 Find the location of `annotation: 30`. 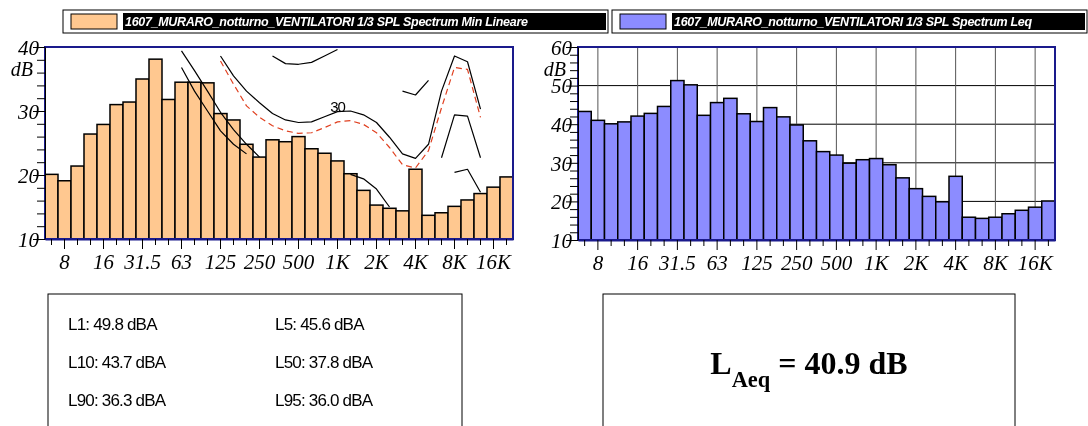

annotation: 30 is located at coordinates (338, 107).